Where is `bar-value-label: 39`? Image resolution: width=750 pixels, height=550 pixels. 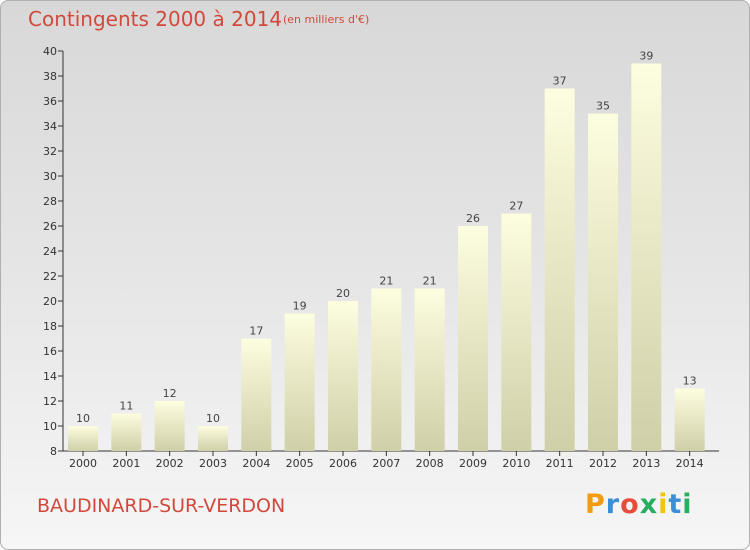
bar-value-label: 39 is located at coordinates (646, 56).